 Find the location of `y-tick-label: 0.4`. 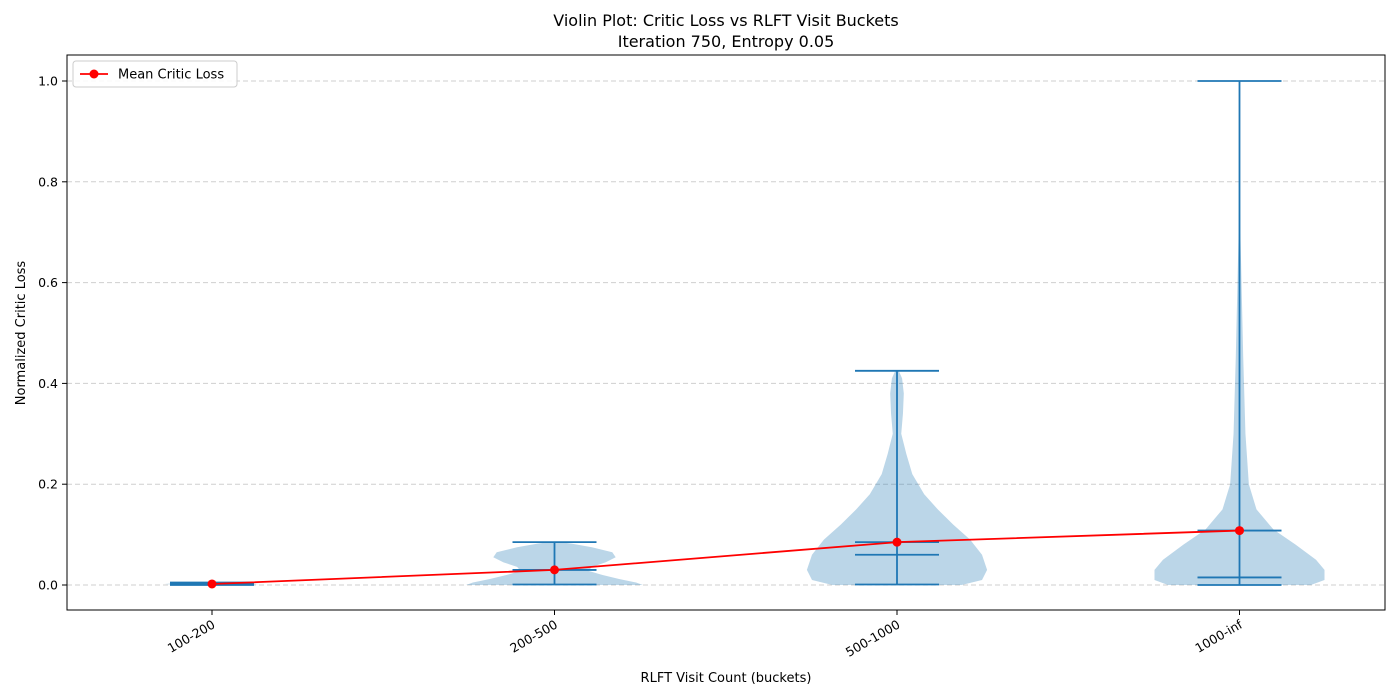

y-tick-label: 0.4 is located at coordinates (48, 383).